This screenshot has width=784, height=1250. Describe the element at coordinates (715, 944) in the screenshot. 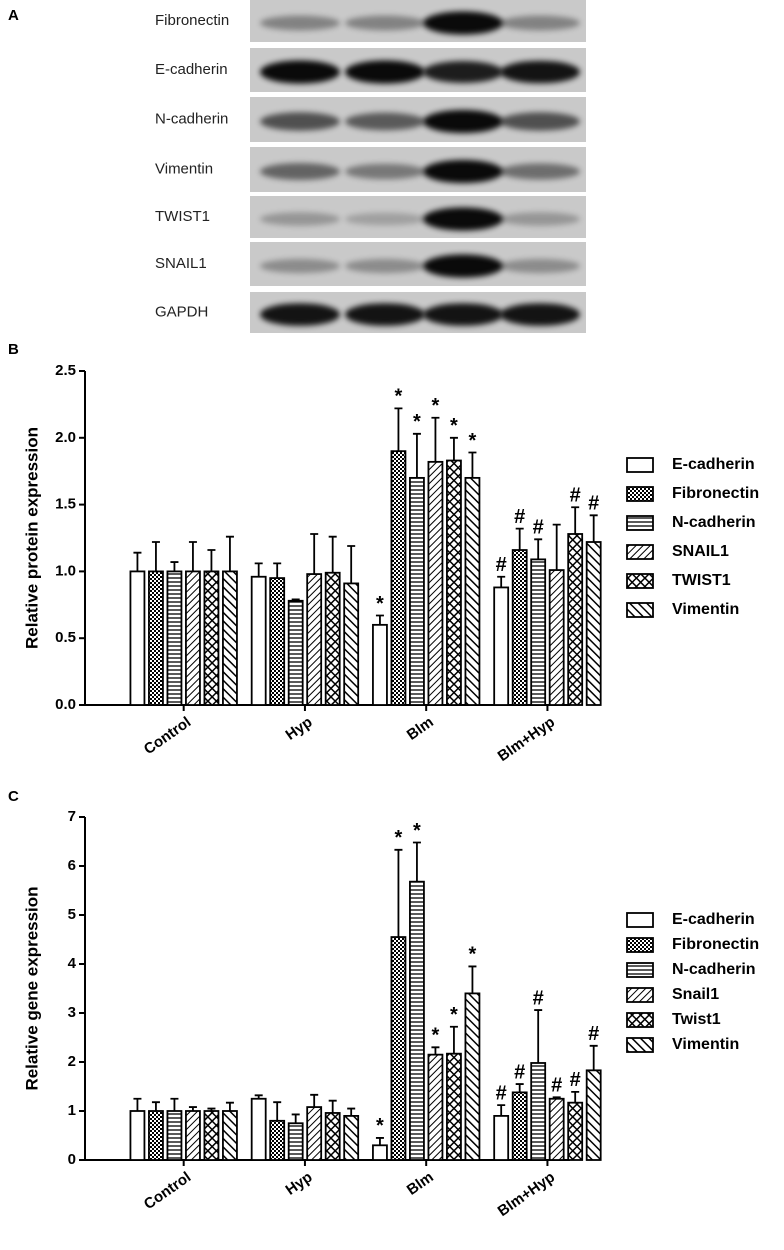

I see `legend-label: Fibronectin` at that location.